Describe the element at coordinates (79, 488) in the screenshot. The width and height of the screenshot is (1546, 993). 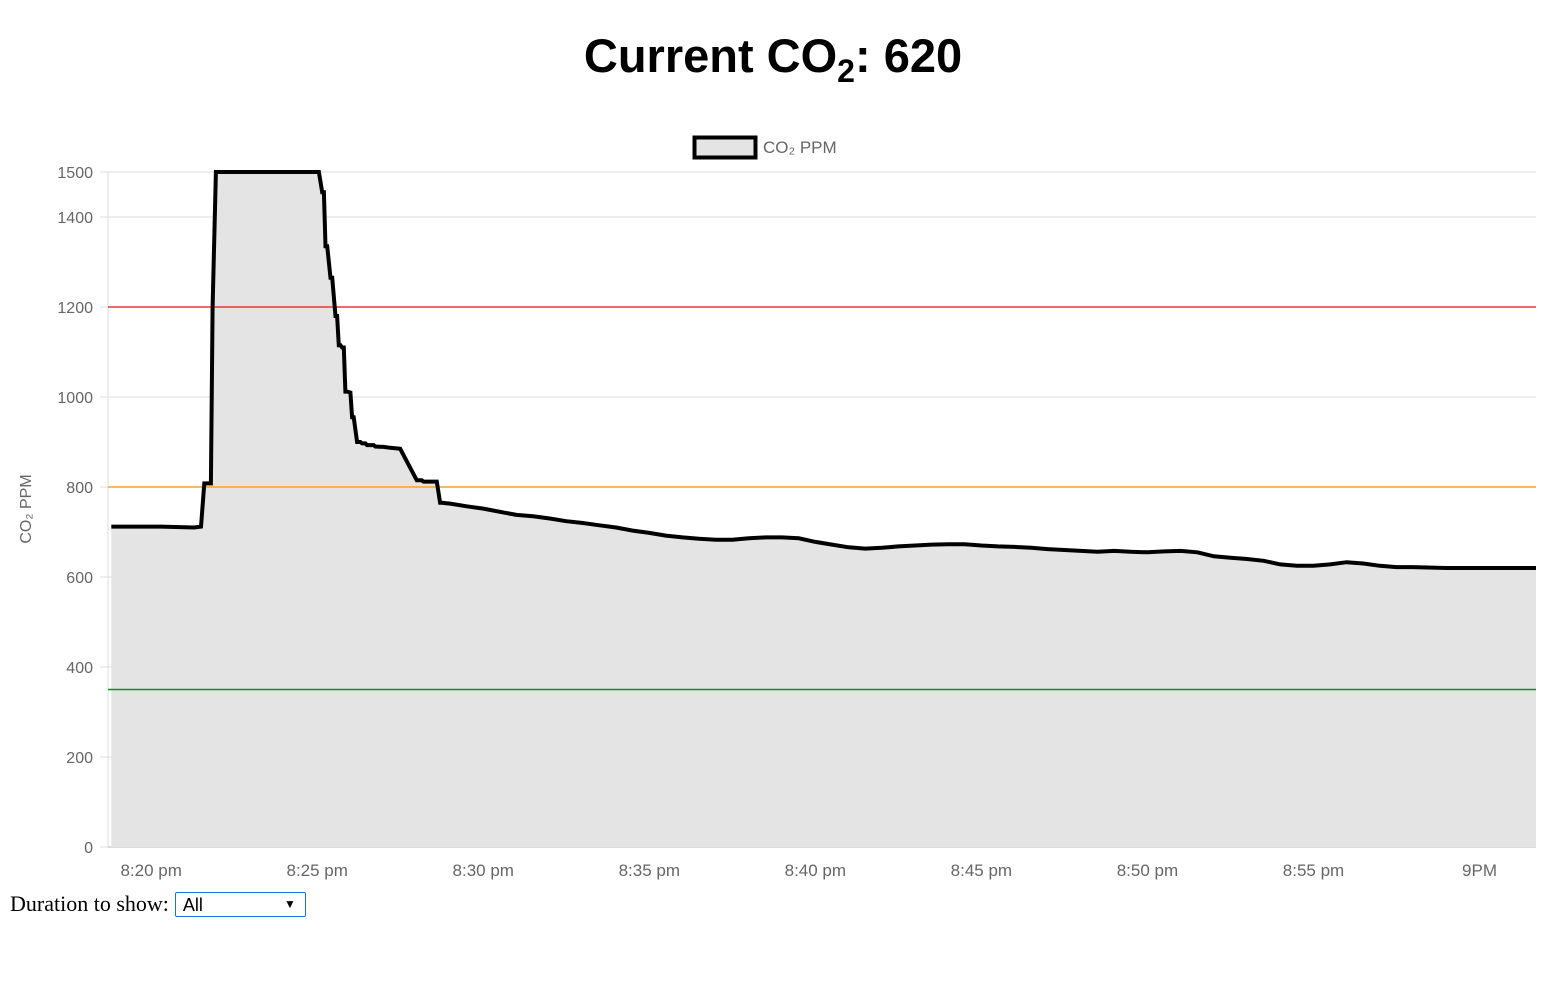
I see `y-tick-label: 800` at that location.